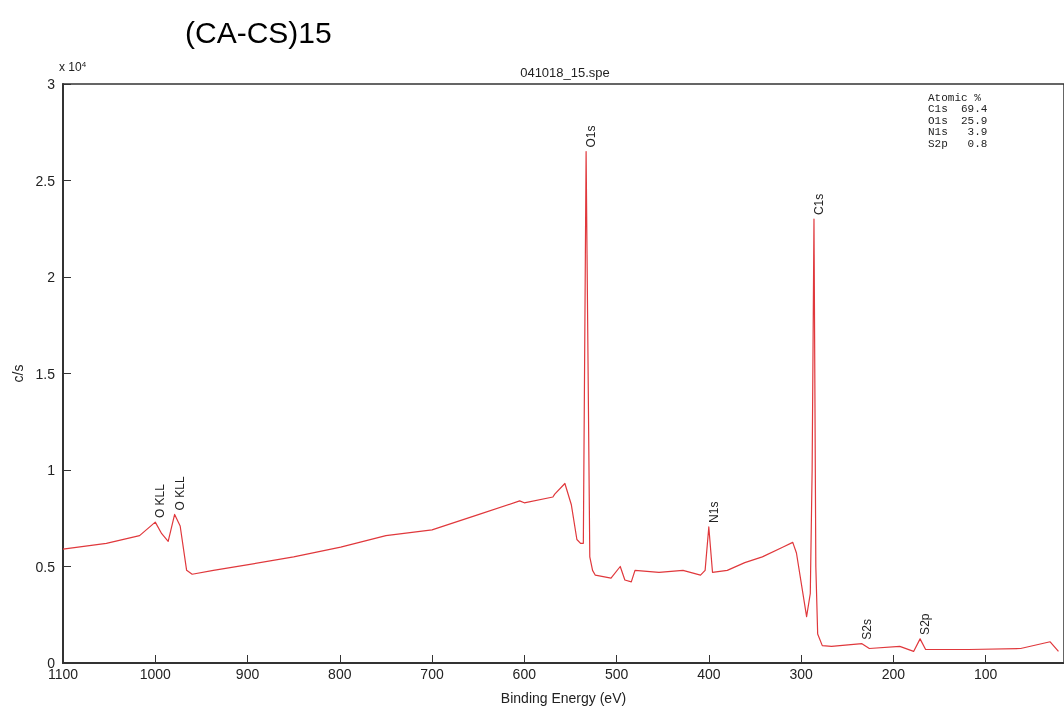 The image size is (1064, 713). What do you see at coordinates (563, 698) in the screenshot?
I see `x-axis-title: Binding Energy (eV)` at bounding box center [563, 698].